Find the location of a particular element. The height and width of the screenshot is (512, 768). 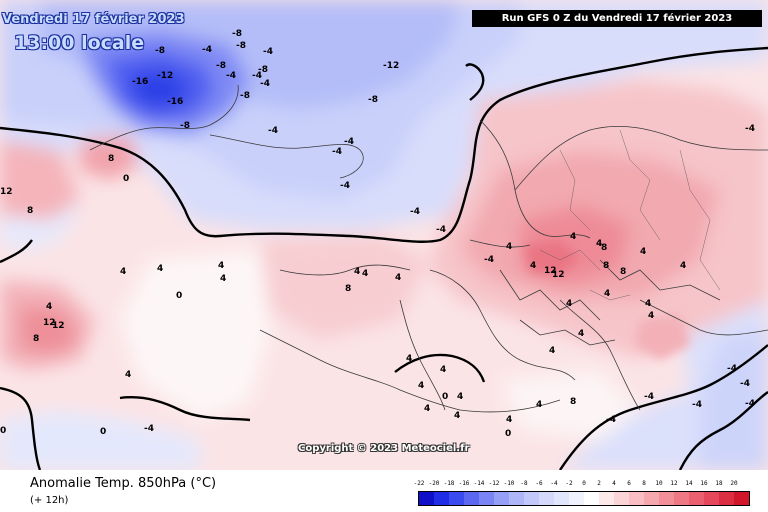

color-scale-tick: -4 is located at coordinates (554, 483).